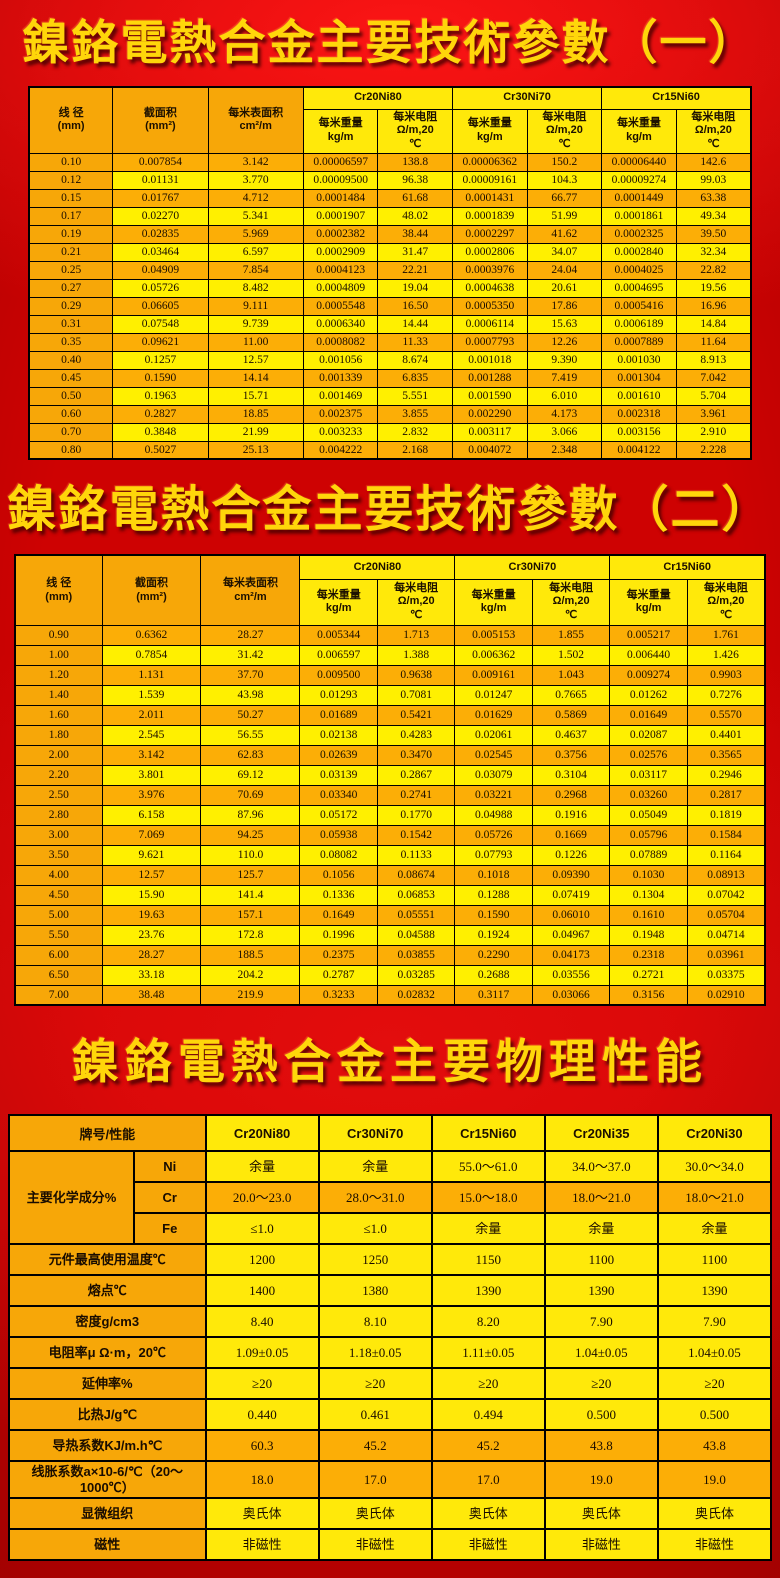 The height and width of the screenshot is (1578, 780). I want to click on diameter-cell: 2.00, so click(58, 755).